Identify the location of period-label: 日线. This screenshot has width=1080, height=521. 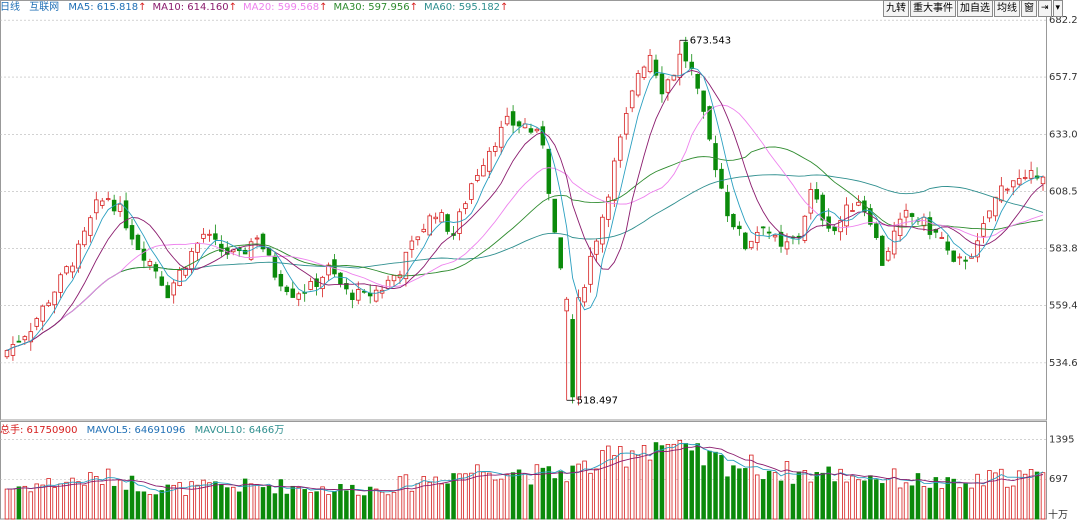
(10, 7).